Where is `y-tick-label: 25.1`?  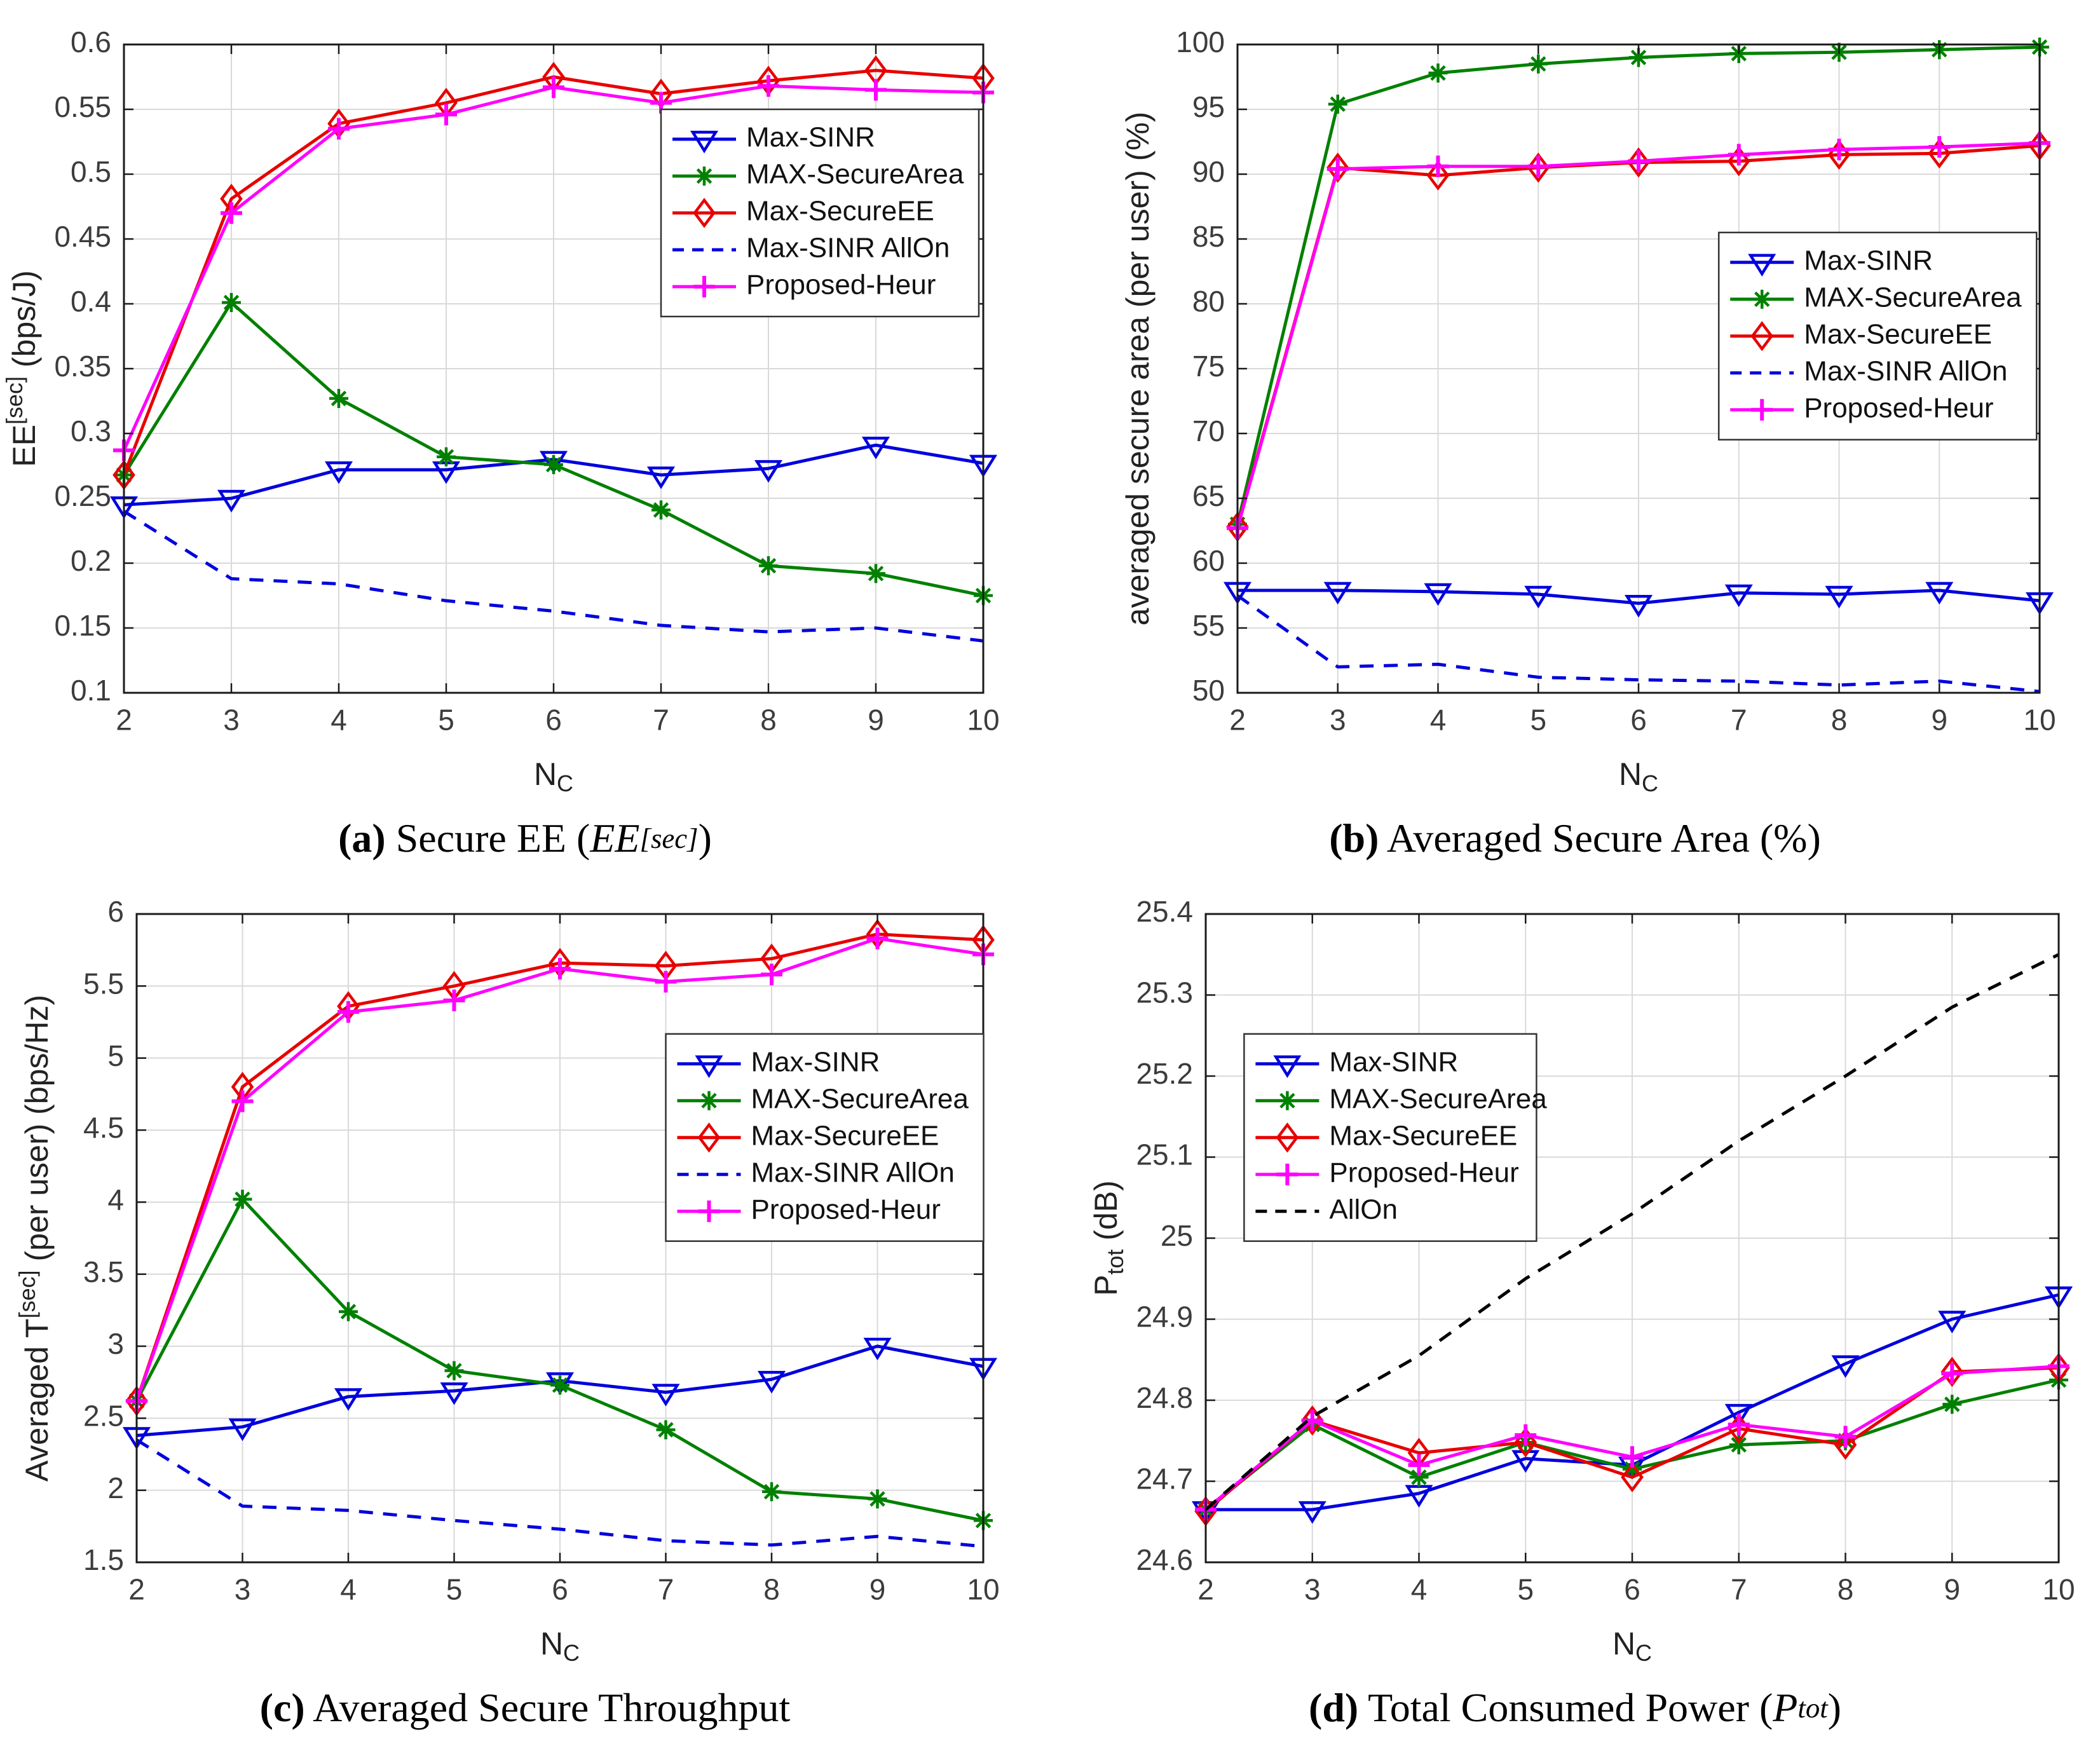
y-tick-label: 25.1 is located at coordinates (1164, 1154).